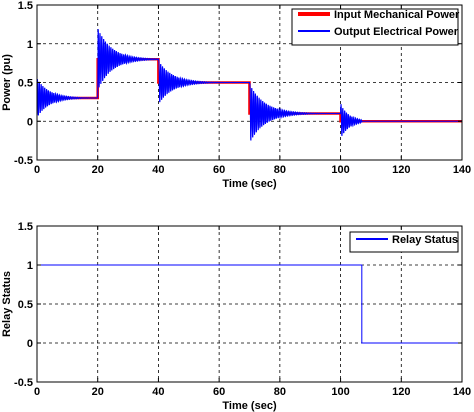 This screenshot has height=412, width=474. Describe the element at coordinates (37, 170) in the screenshot. I see `power-chart-xtick-label: 0` at that location.